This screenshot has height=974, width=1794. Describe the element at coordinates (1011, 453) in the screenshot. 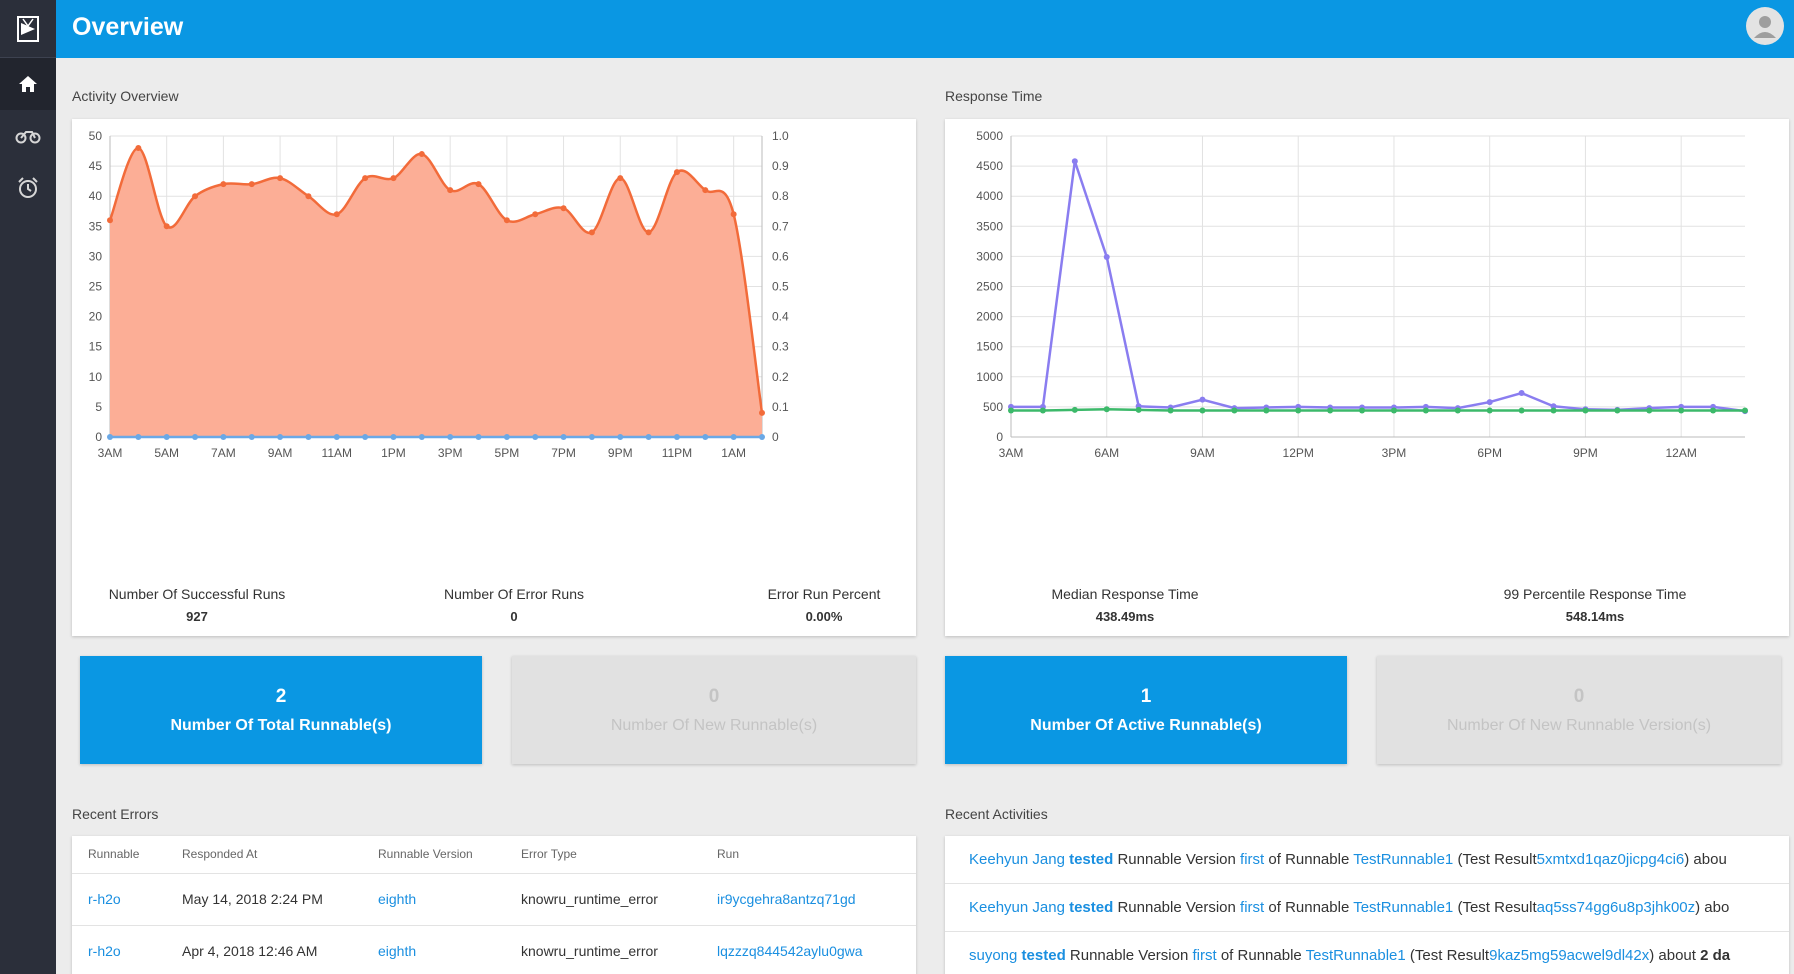

I see `x-tick-label: 3AM` at that location.